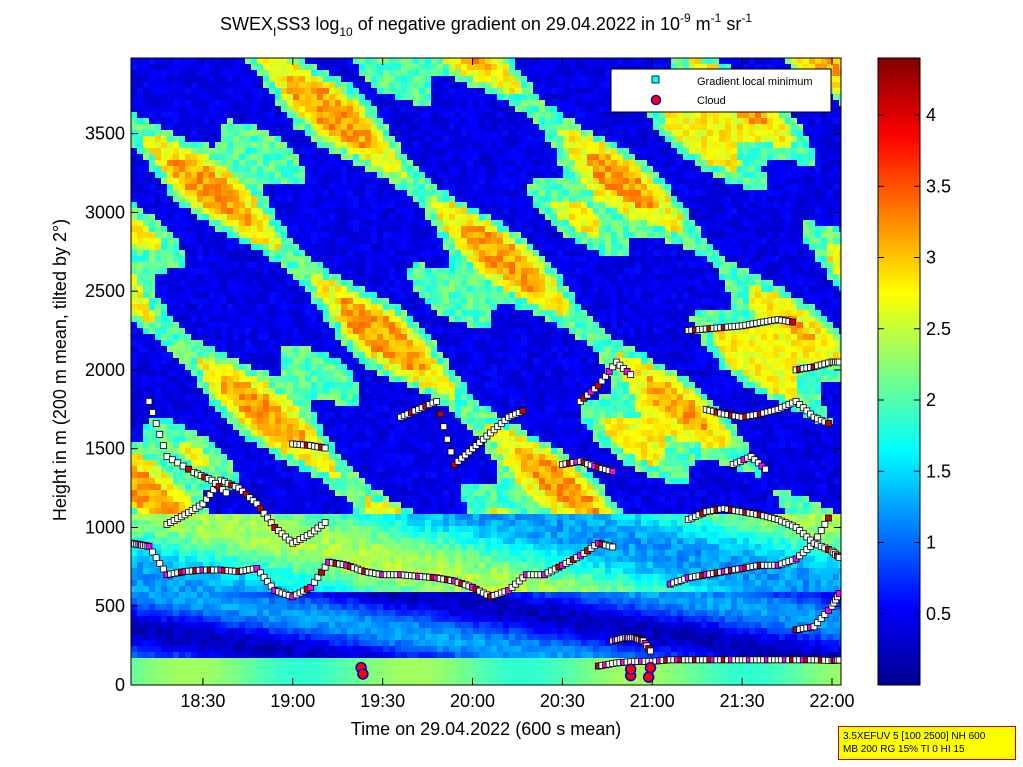 This screenshot has height=767, width=1023. Describe the element at coordinates (938, 329) in the screenshot. I see `colorbar-tick-label: 2.5` at that location.